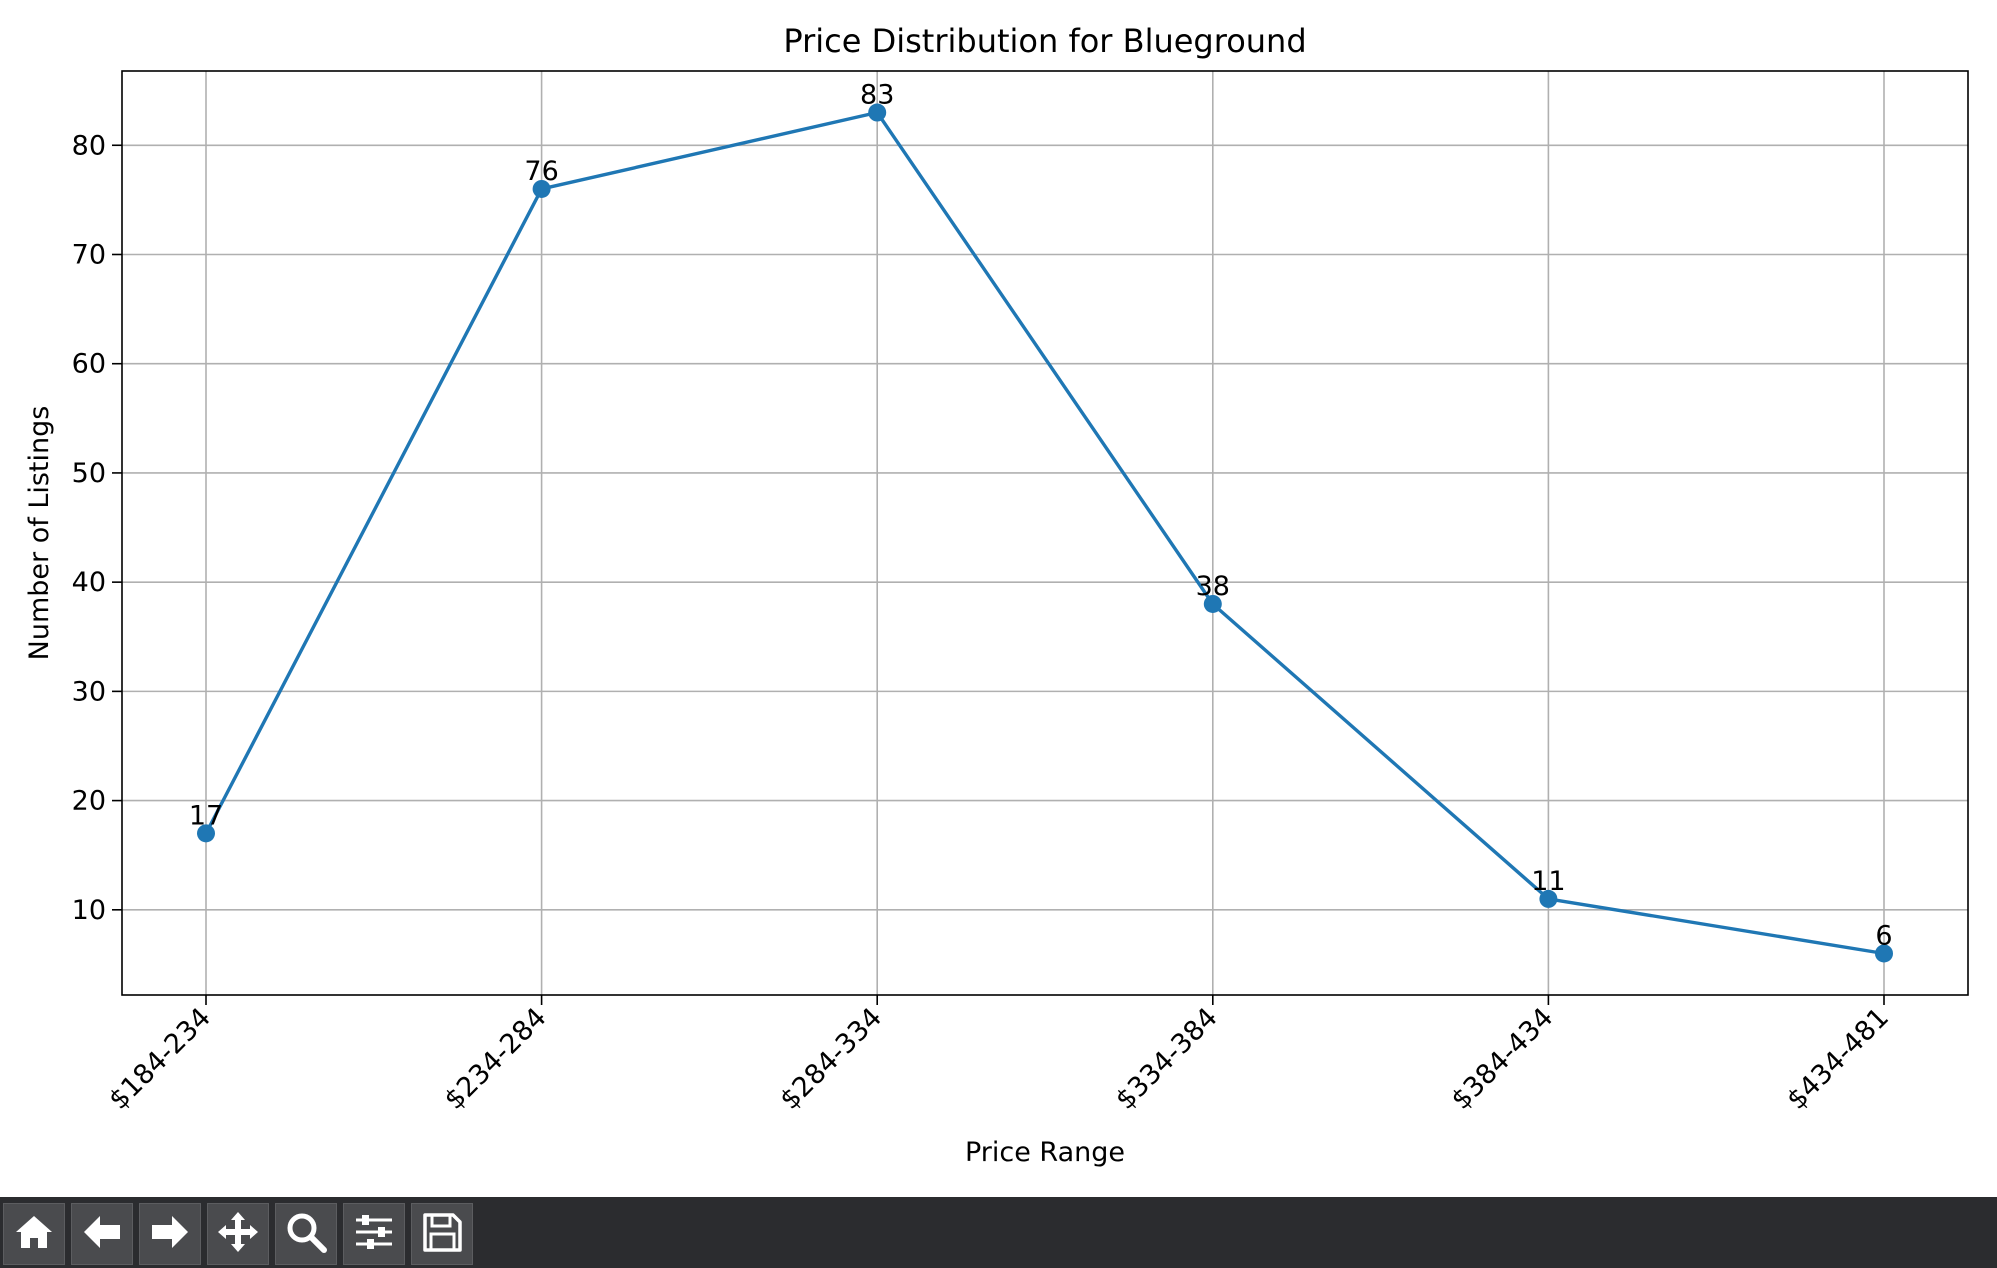  What do you see at coordinates (89, 473) in the screenshot?
I see `y-tick-label: 50` at bounding box center [89, 473].